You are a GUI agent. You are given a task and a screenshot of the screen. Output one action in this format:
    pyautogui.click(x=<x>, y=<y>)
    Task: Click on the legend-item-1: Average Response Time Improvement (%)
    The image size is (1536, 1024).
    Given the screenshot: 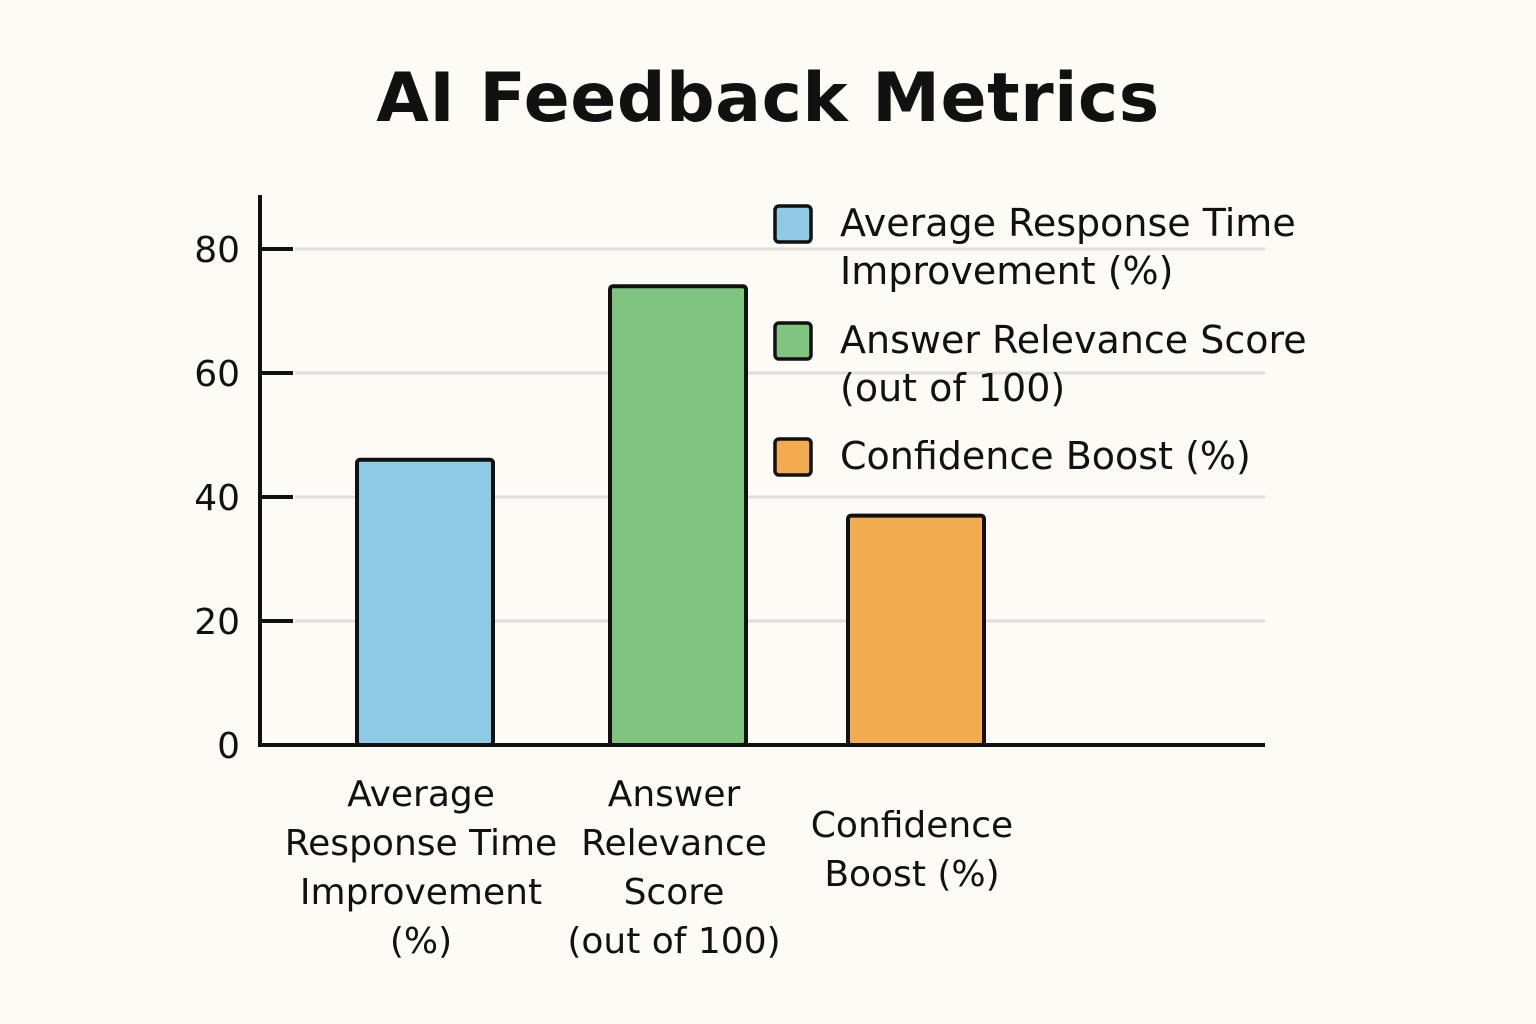 What is the action you would take?
    pyautogui.click(x=1034, y=247)
    